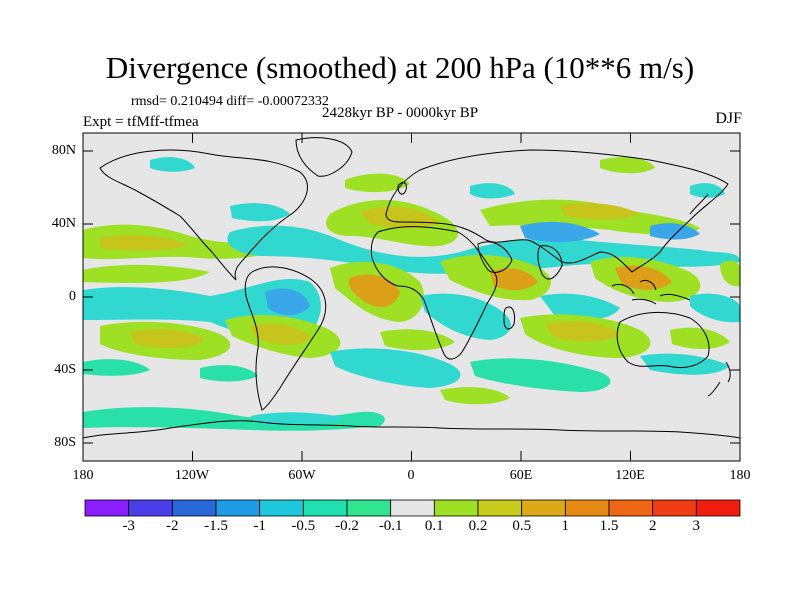 The height and width of the screenshot is (600, 800). What do you see at coordinates (651, 292) in the screenshot?
I see `coastline-indonesia` at bounding box center [651, 292].